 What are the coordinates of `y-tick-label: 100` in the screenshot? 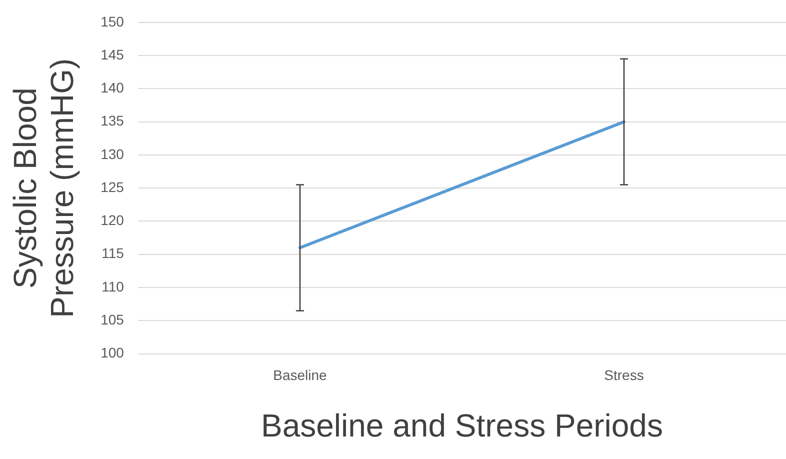 It's located at (112, 352).